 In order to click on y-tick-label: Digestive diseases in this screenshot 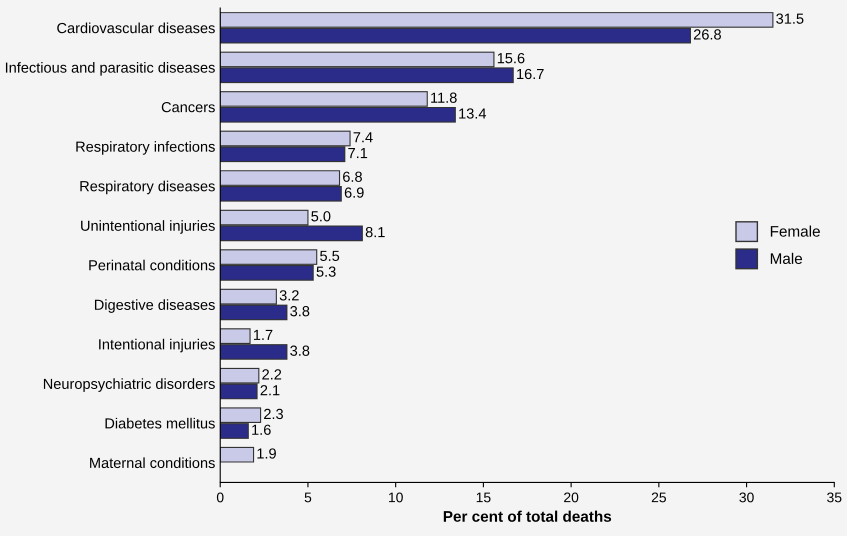, I will do `click(154, 306)`.